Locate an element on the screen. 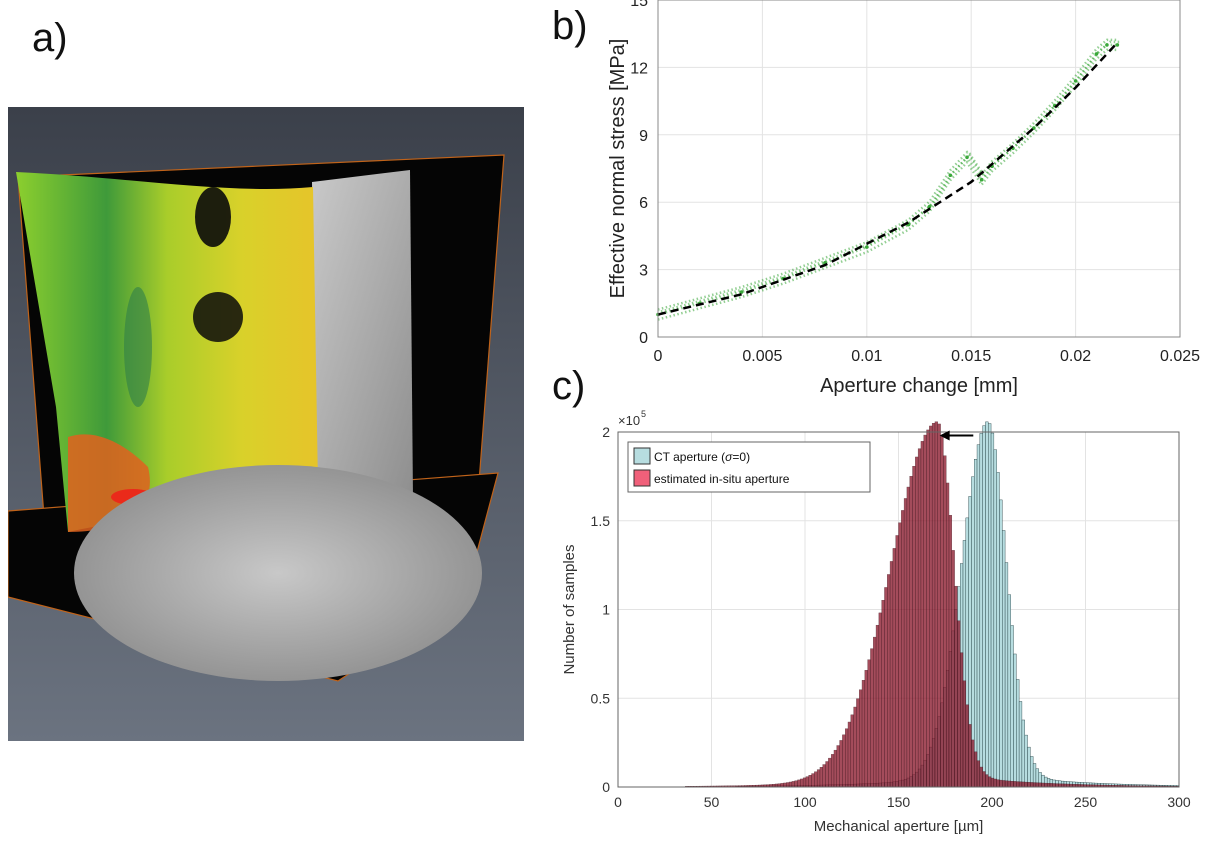 This screenshot has height=841, width=1215. legend-swatch-insitu is located at coordinates (642, 478).